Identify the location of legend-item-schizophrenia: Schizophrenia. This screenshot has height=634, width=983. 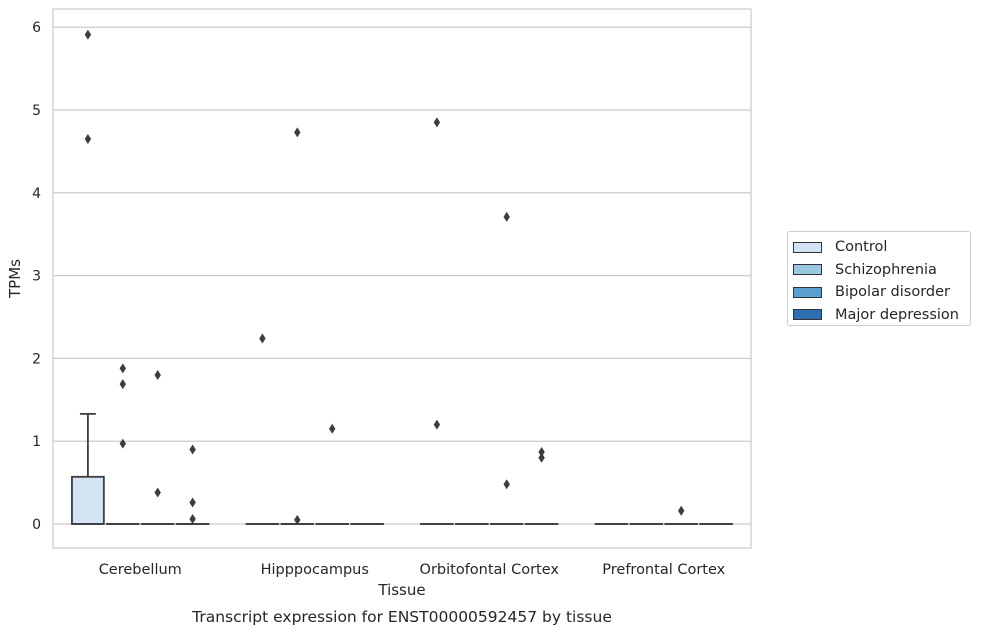
(881, 270).